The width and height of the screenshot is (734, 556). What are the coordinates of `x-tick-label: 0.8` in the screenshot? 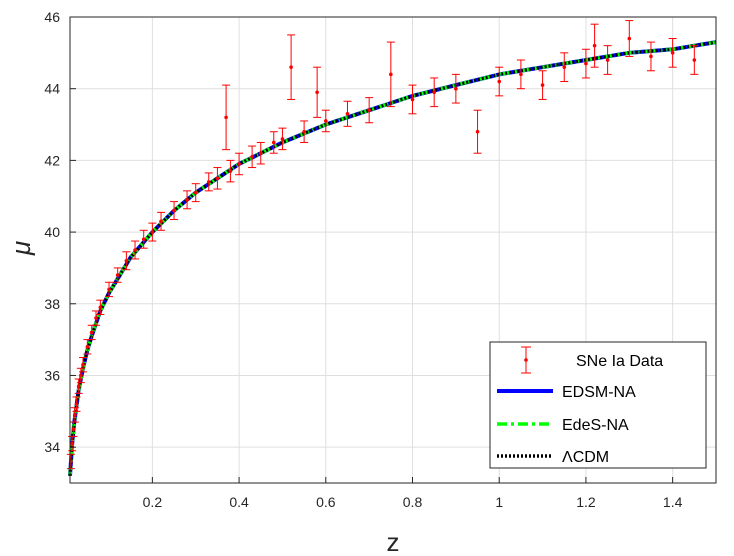 It's located at (413, 502).